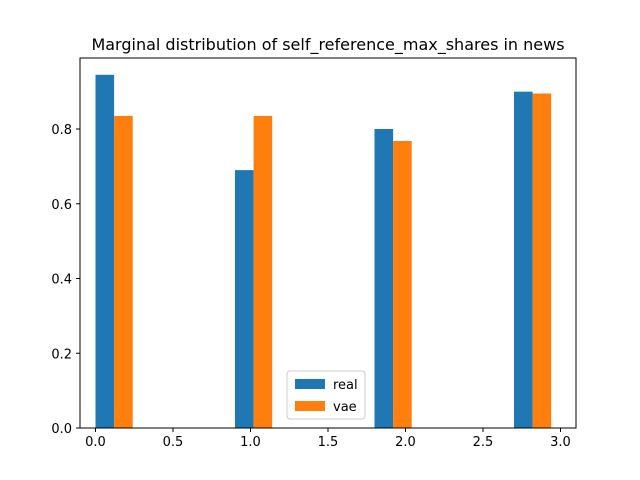 This screenshot has height=480, width=640. Describe the element at coordinates (560, 442) in the screenshot. I see `x-tick-label: 3.0` at that location.